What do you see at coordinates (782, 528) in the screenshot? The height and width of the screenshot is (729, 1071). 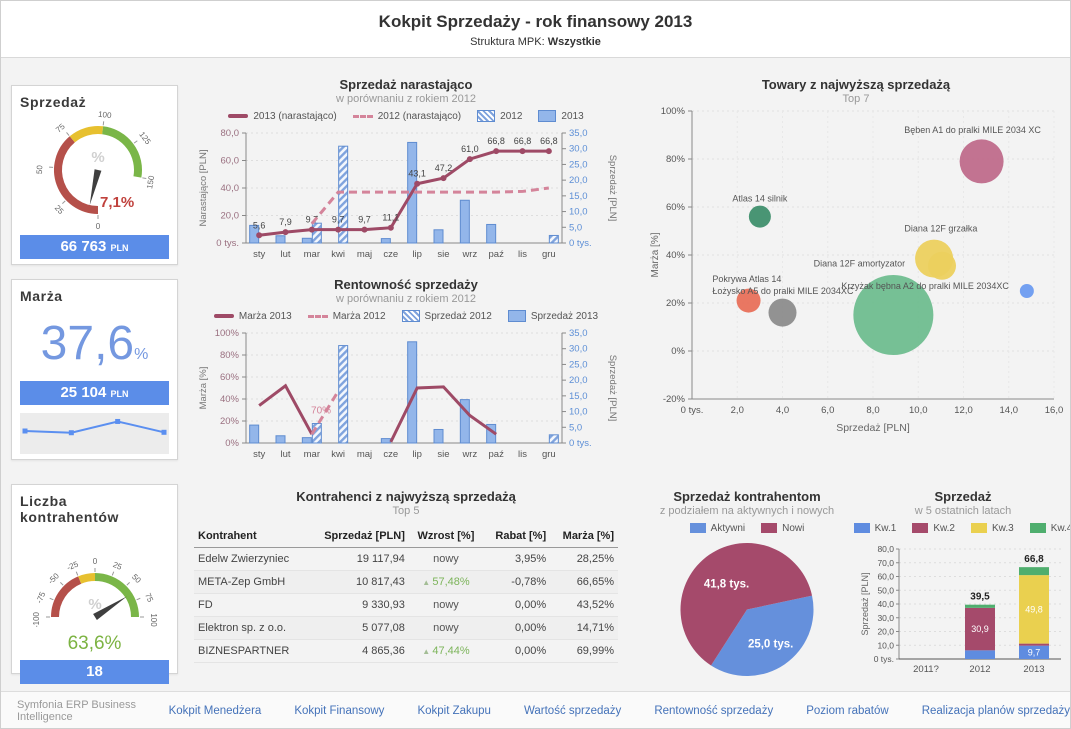 I see `legend-item: Nowi` at bounding box center [782, 528].